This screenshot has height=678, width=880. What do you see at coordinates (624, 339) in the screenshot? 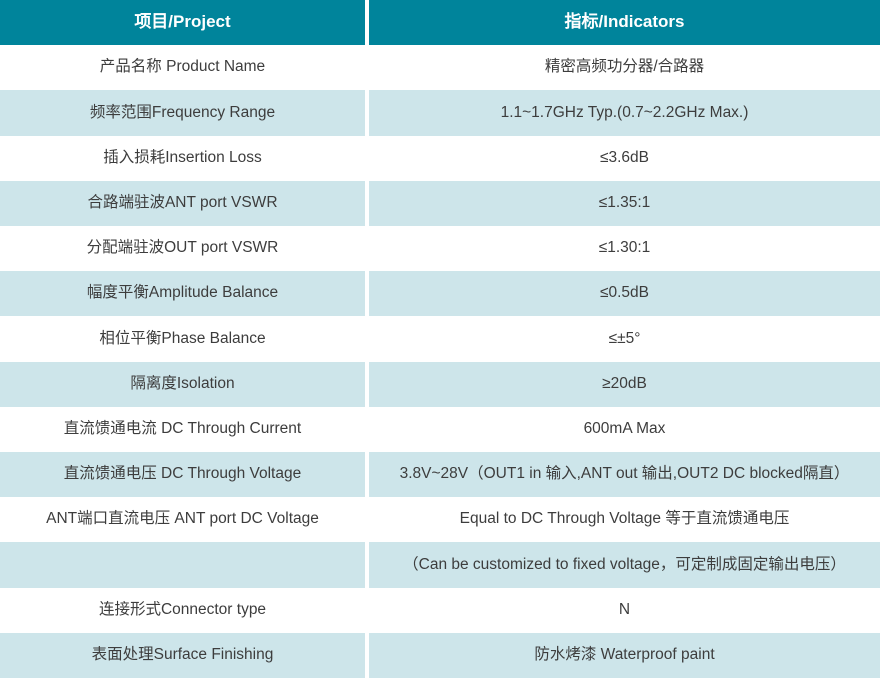
I see `indicator-cell: ≤±5°` at bounding box center [624, 339].